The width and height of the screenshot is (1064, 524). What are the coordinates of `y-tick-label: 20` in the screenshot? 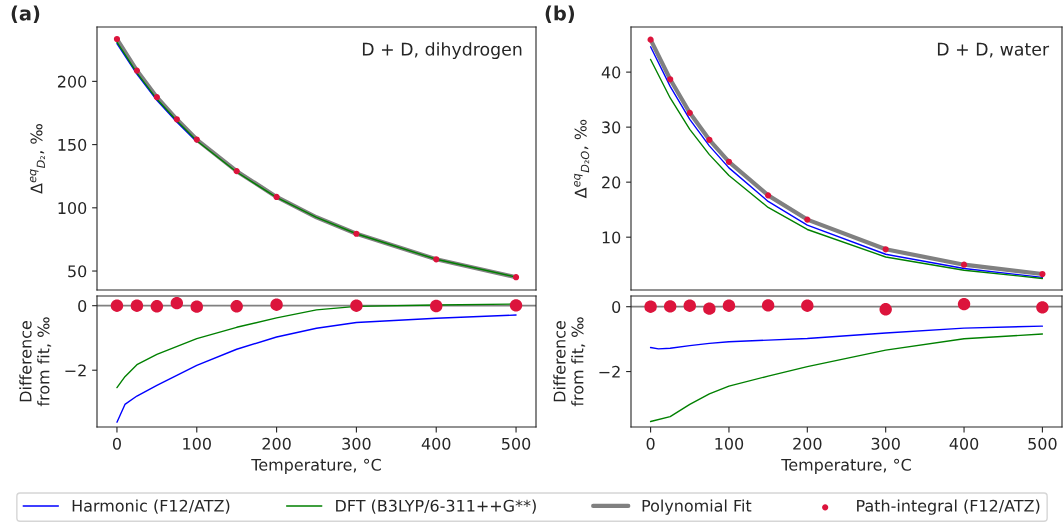 It's located at (611, 182).